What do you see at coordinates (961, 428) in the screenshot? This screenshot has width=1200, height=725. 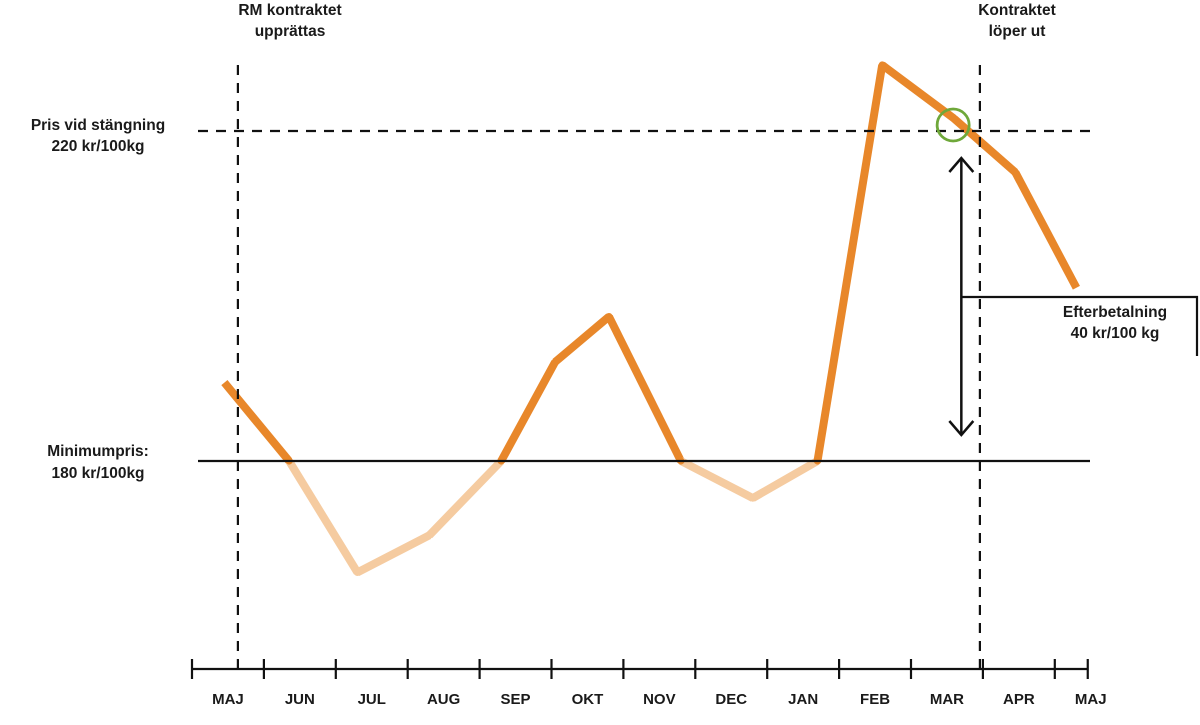 I see `aftpayment-arrow-head-down` at bounding box center [961, 428].